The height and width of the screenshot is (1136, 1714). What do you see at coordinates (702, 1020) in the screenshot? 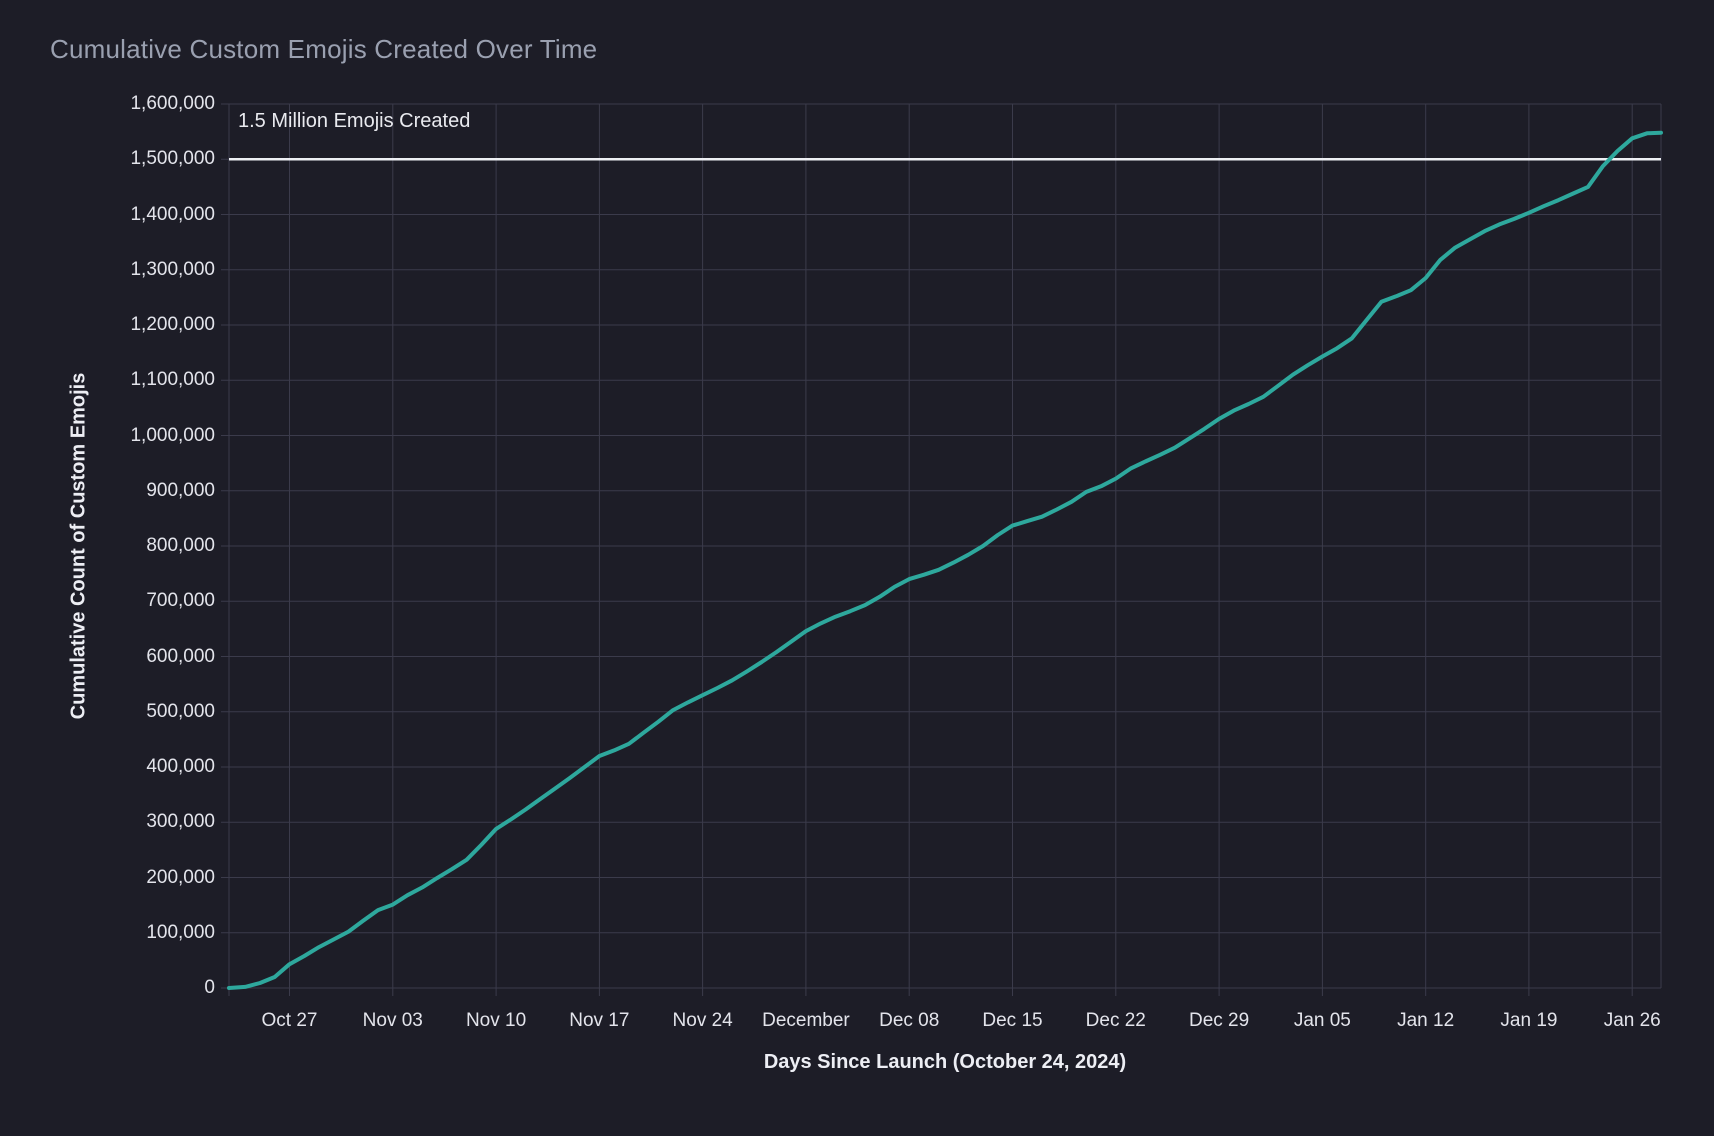
I see `x-tick-label: Nov 24` at bounding box center [702, 1020].